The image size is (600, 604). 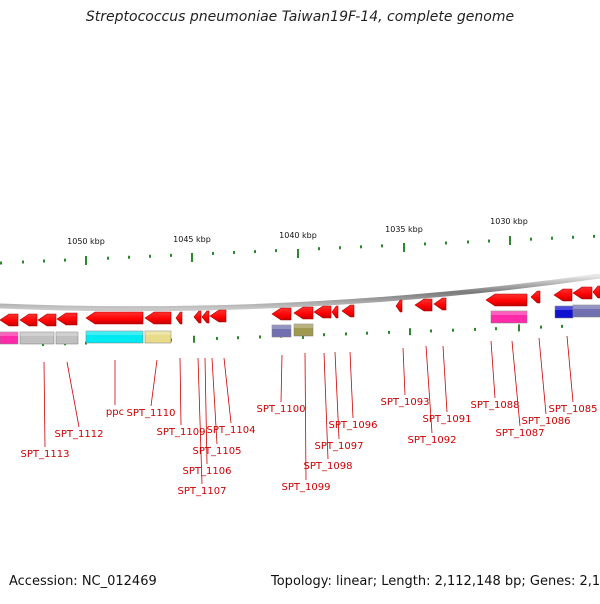 I want to click on gene-label: SPT_1091, so click(x=447, y=419).